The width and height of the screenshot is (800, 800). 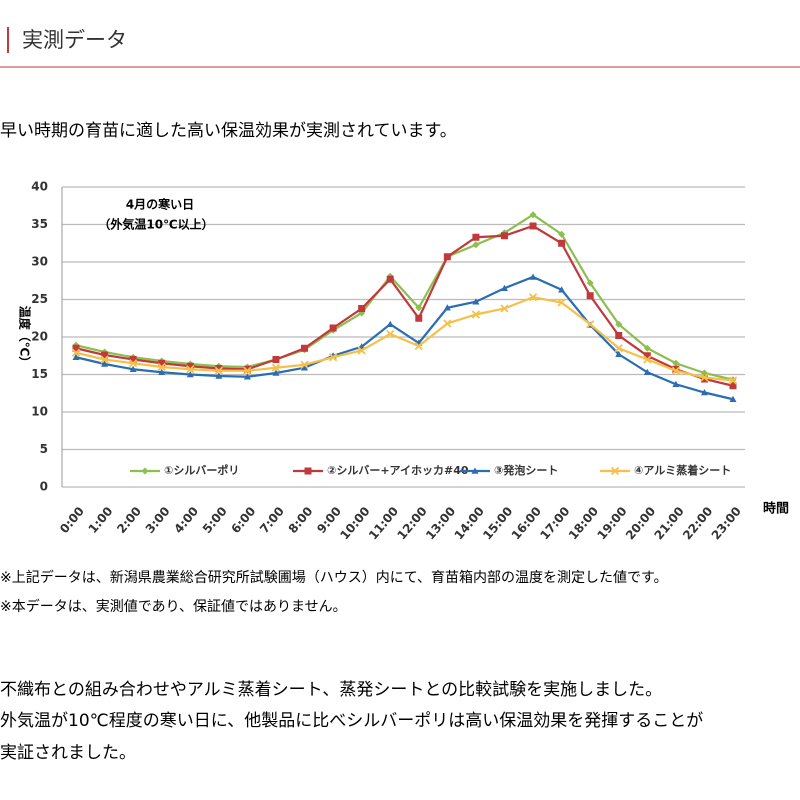 What do you see at coordinates (215, 520) in the screenshot?
I see `x-tick-label: 5:00` at bounding box center [215, 520].